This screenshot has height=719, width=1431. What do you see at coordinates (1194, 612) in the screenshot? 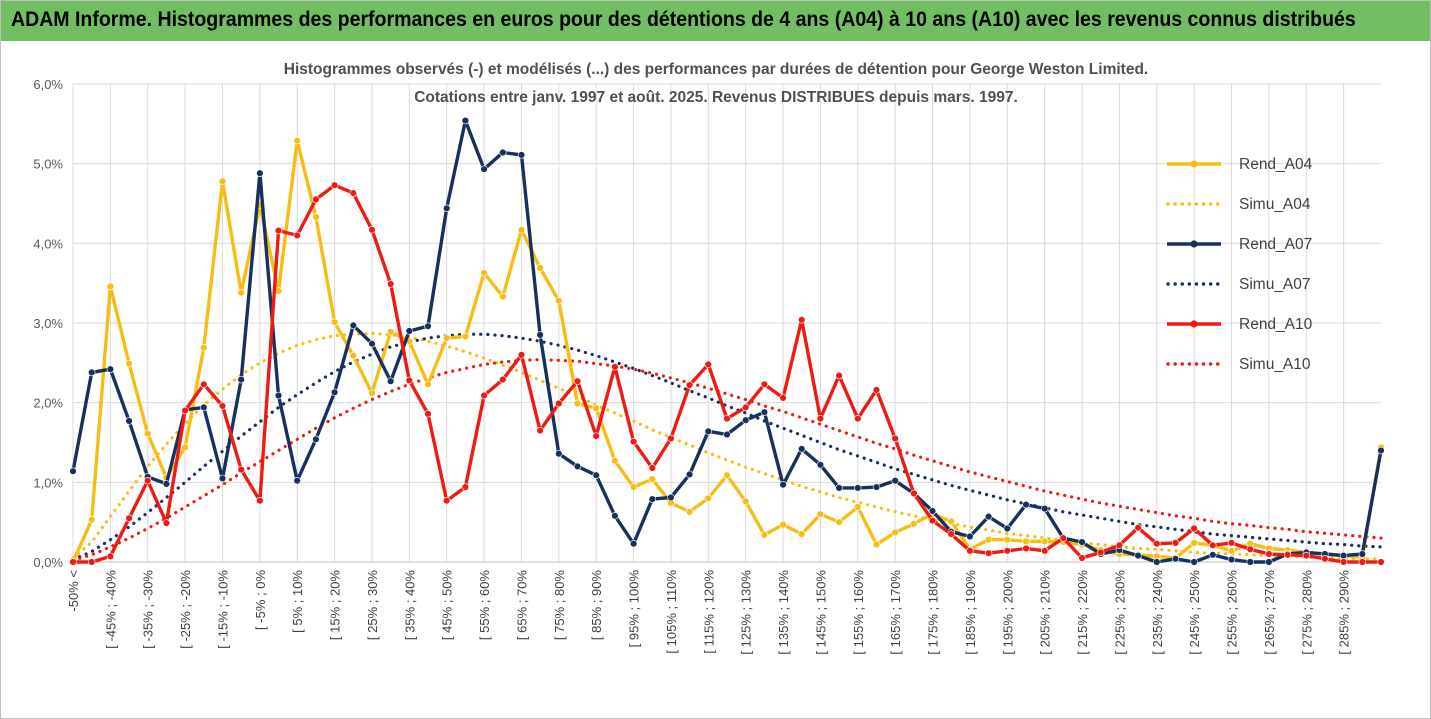
I see `x-tick-label: [ 245% ; 250%` at bounding box center [1194, 612].